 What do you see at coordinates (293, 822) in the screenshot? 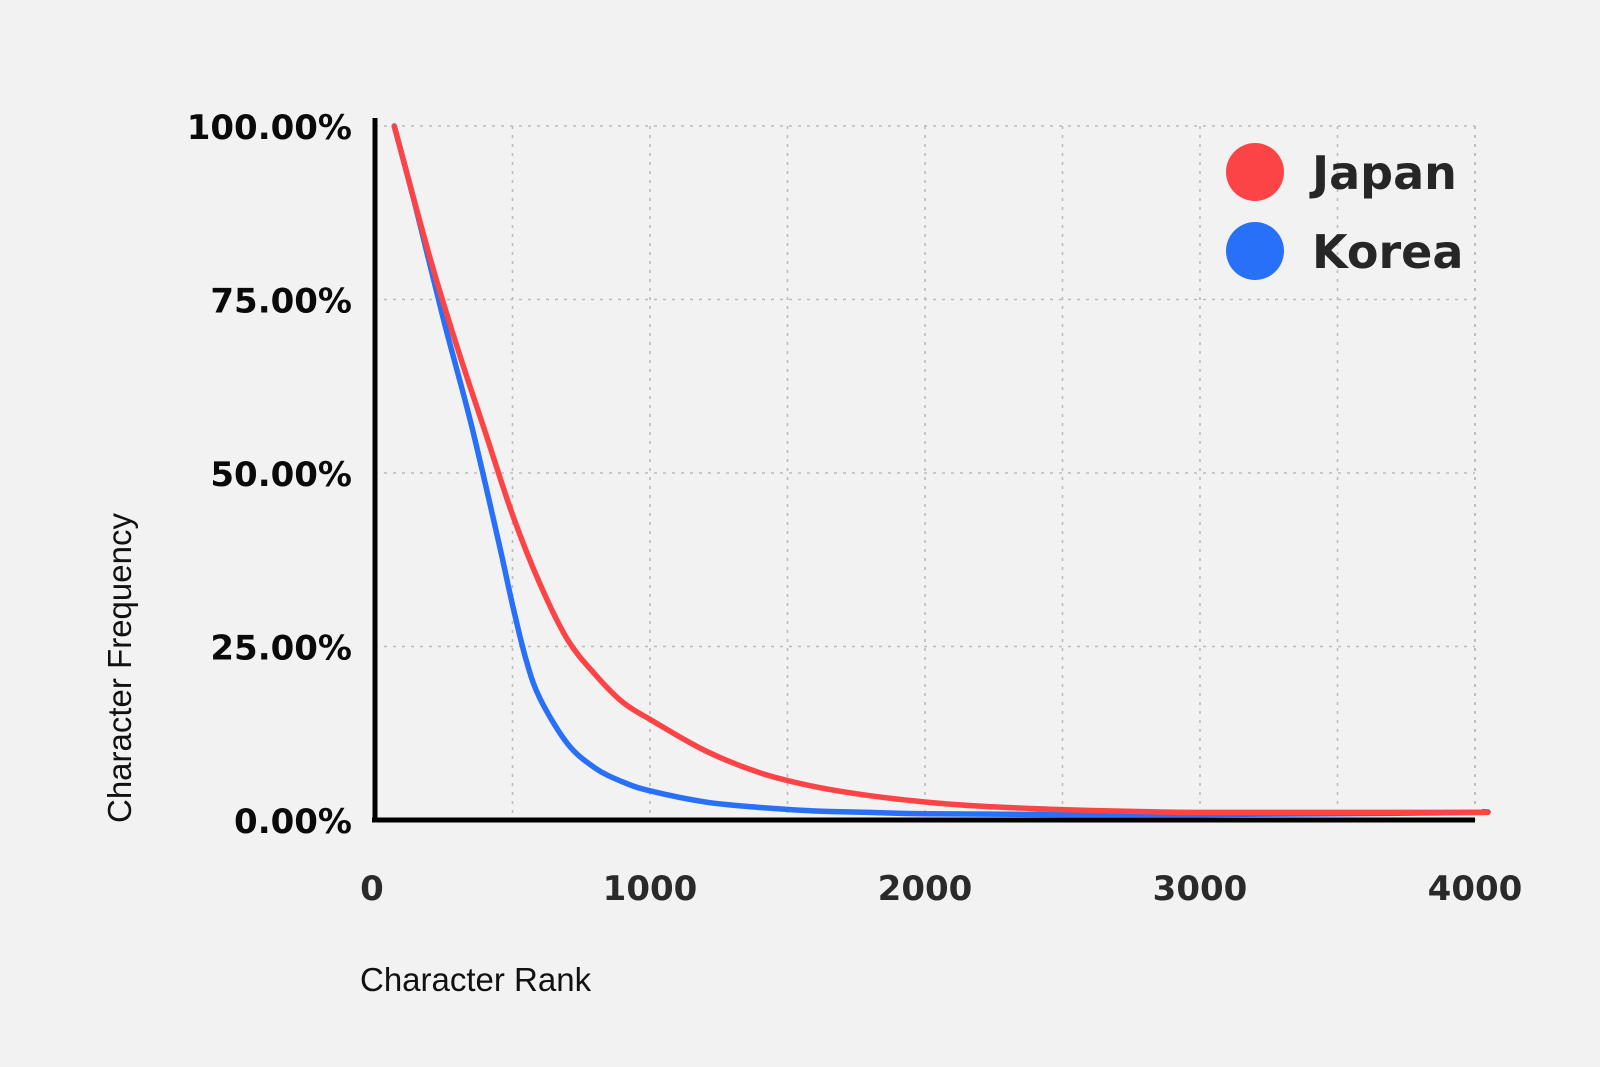
I see `y-tick-label: 0.00%` at bounding box center [293, 822].